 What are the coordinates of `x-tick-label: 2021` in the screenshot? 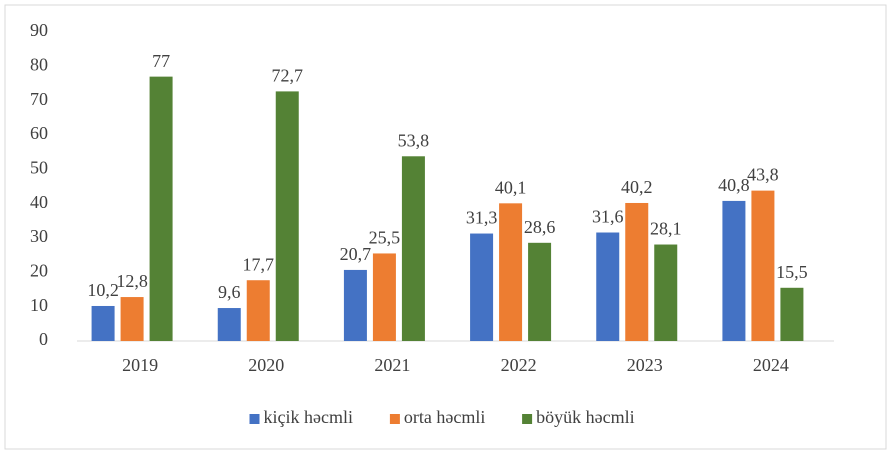 It's located at (392, 365).